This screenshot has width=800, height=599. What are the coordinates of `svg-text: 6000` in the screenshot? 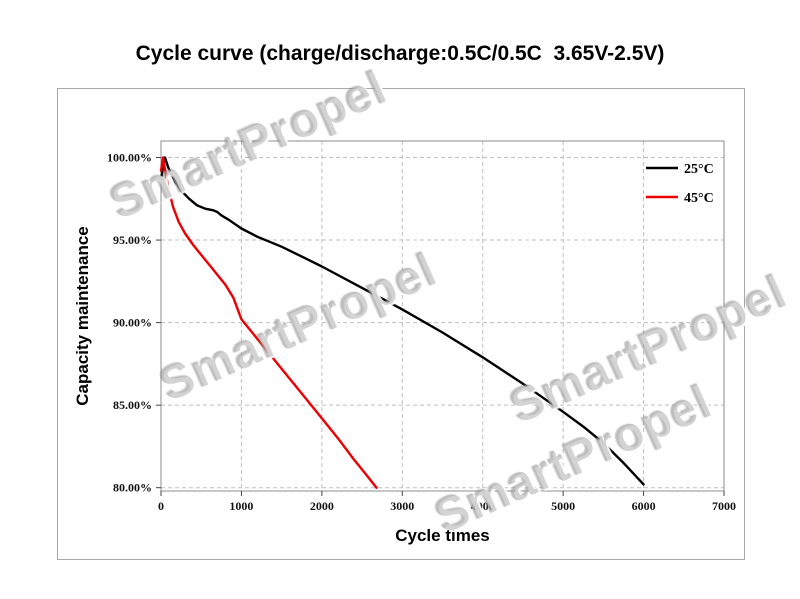 It's located at (644, 506).